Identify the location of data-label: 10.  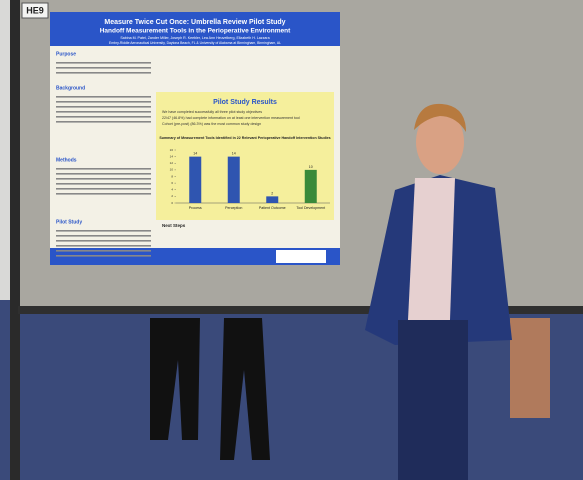
(311, 167).